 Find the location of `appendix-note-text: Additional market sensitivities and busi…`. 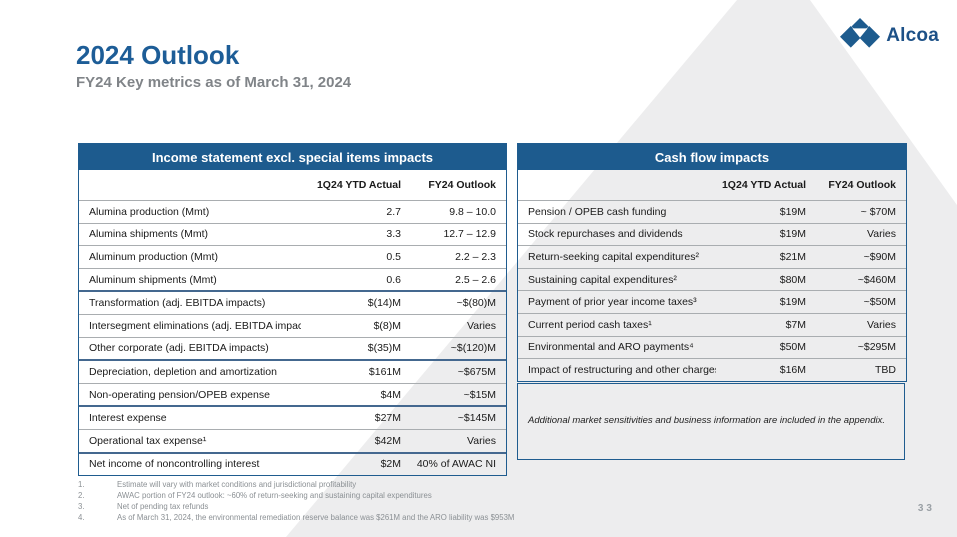

appendix-note-text: Additional market sensitivities and busi… is located at coordinates (706, 421).